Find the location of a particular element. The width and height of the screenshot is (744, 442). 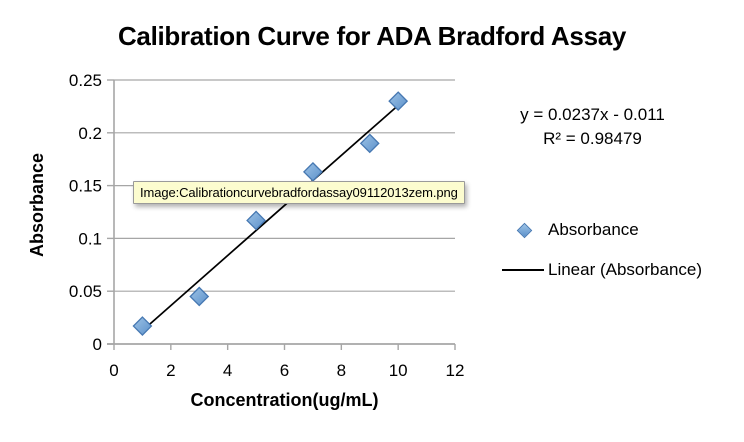

x-tick-label: 8 is located at coordinates (341, 370).